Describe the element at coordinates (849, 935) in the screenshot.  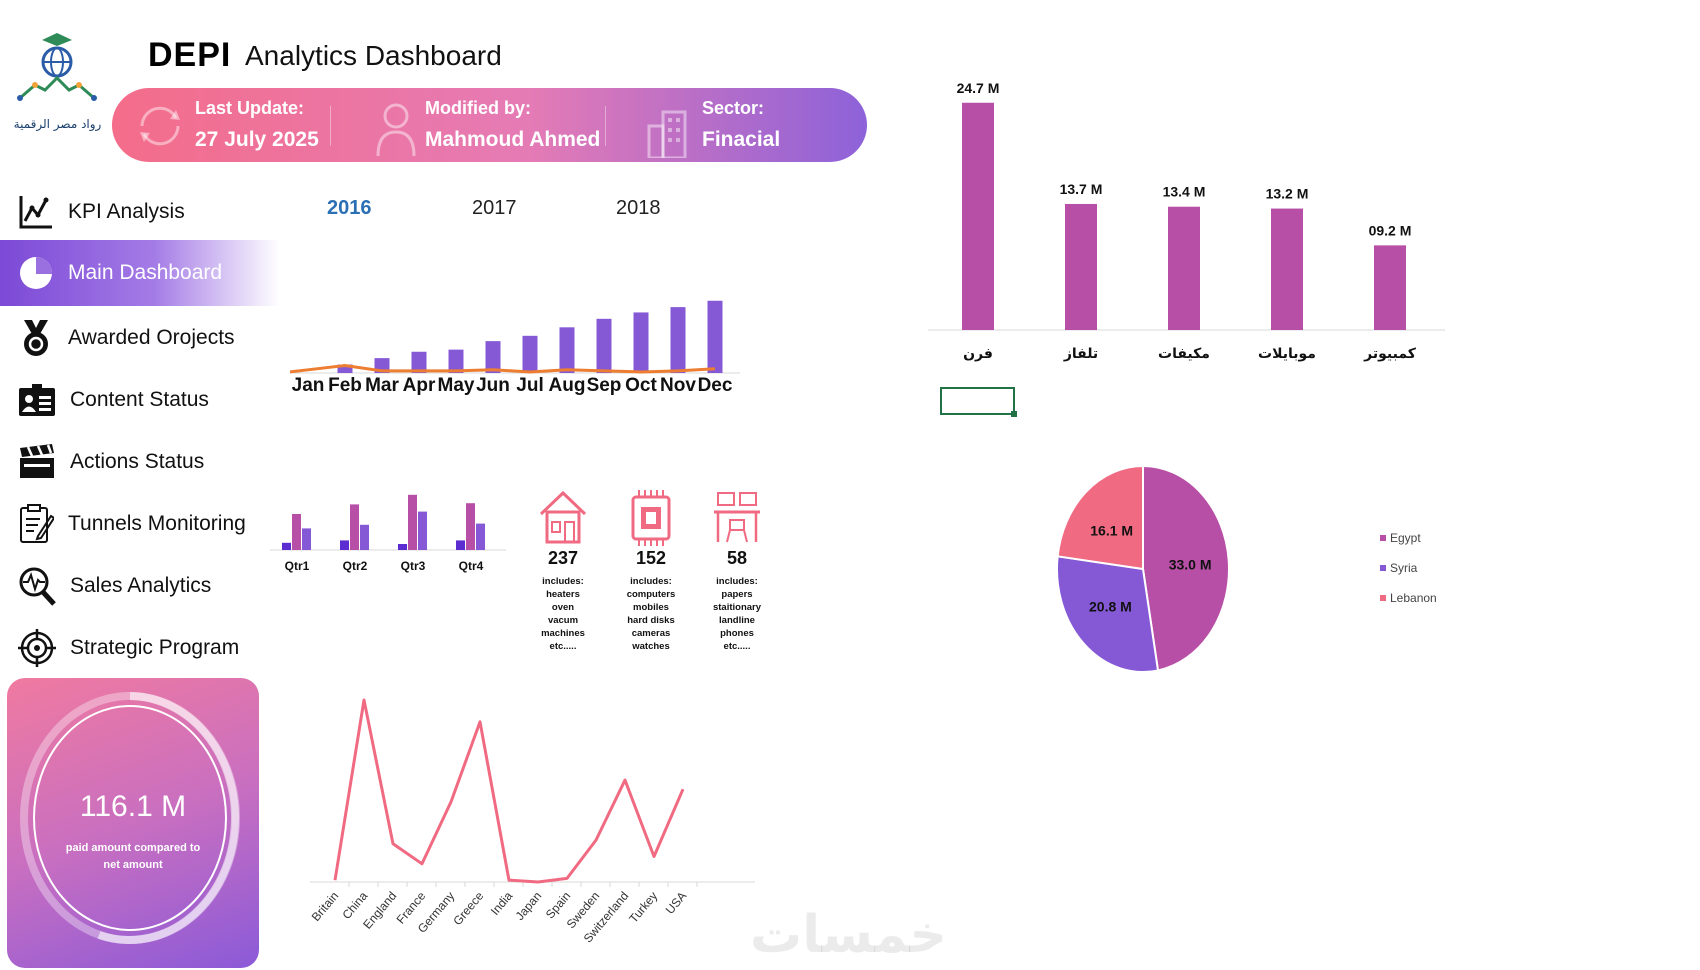
I see `watermark: خمسات` at that location.